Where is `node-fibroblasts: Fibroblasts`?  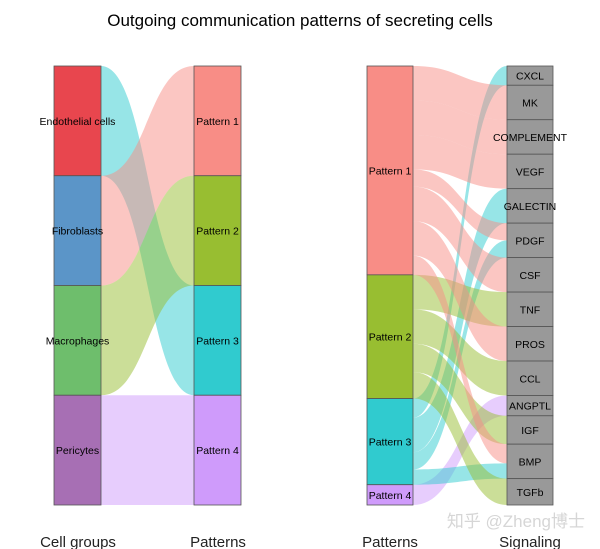
node-fibroblasts: Fibroblasts is located at coordinates (77, 230).